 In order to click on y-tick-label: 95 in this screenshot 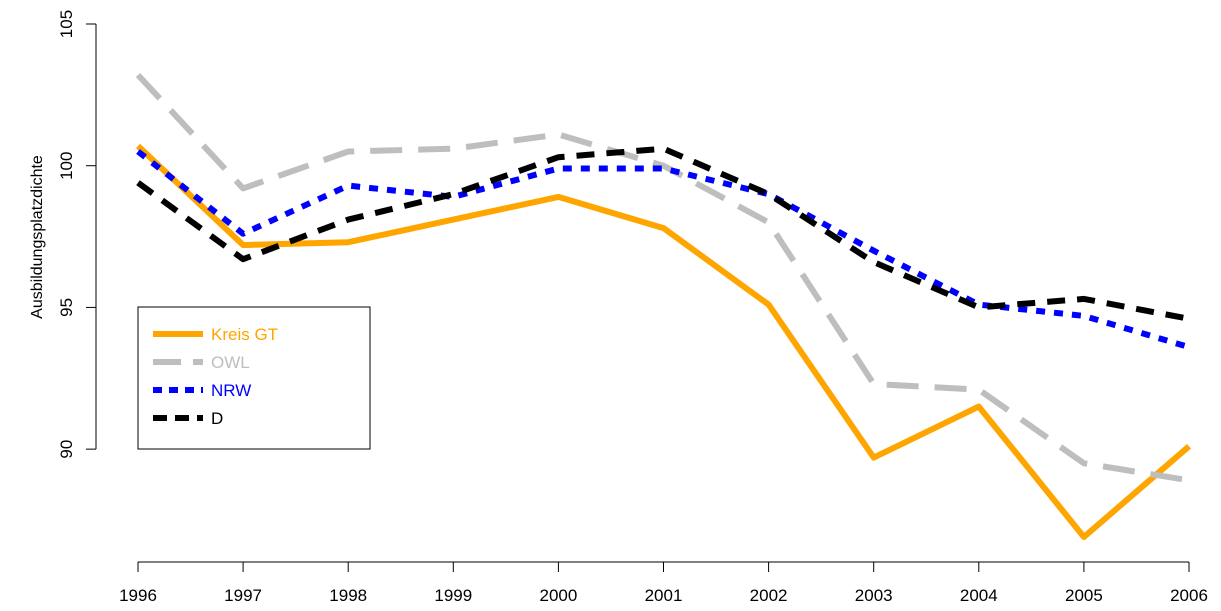, I will do `click(66, 307)`.